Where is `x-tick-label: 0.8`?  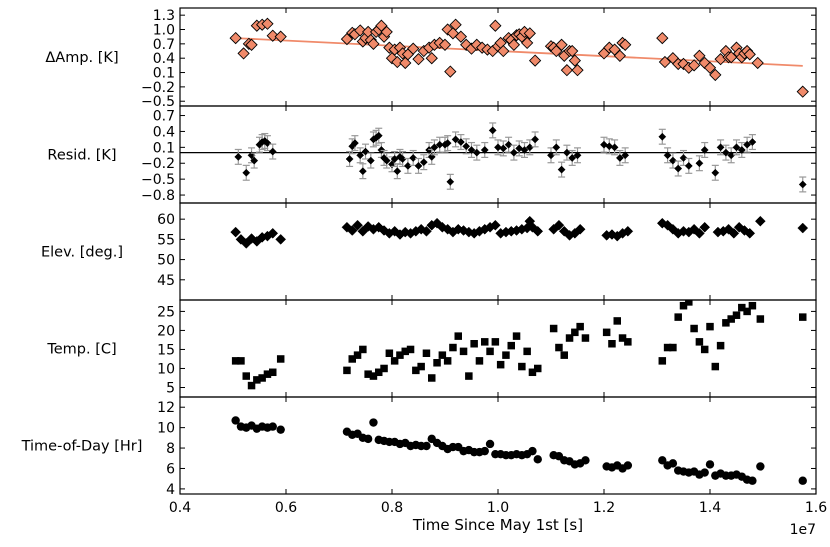 x-tick-label: 0.8 is located at coordinates (392, 508).